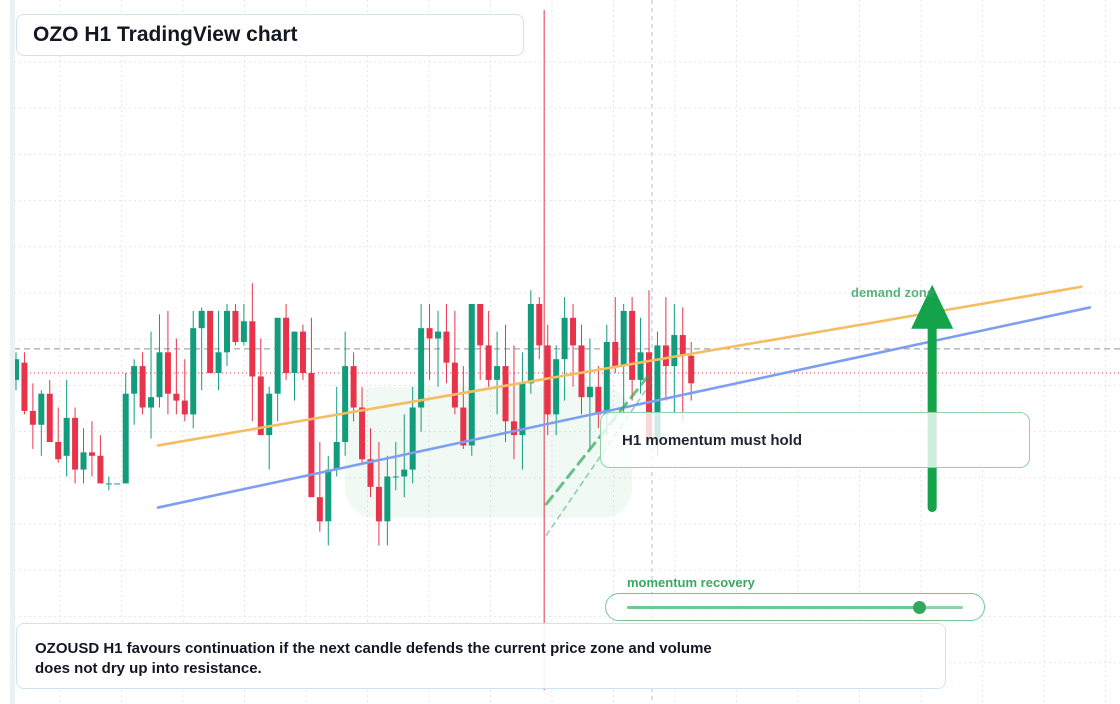 The width and height of the screenshot is (1120, 704). Describe the element at coordinates (795, 607) in the screenshot. I see `momentum-meter` at that location.